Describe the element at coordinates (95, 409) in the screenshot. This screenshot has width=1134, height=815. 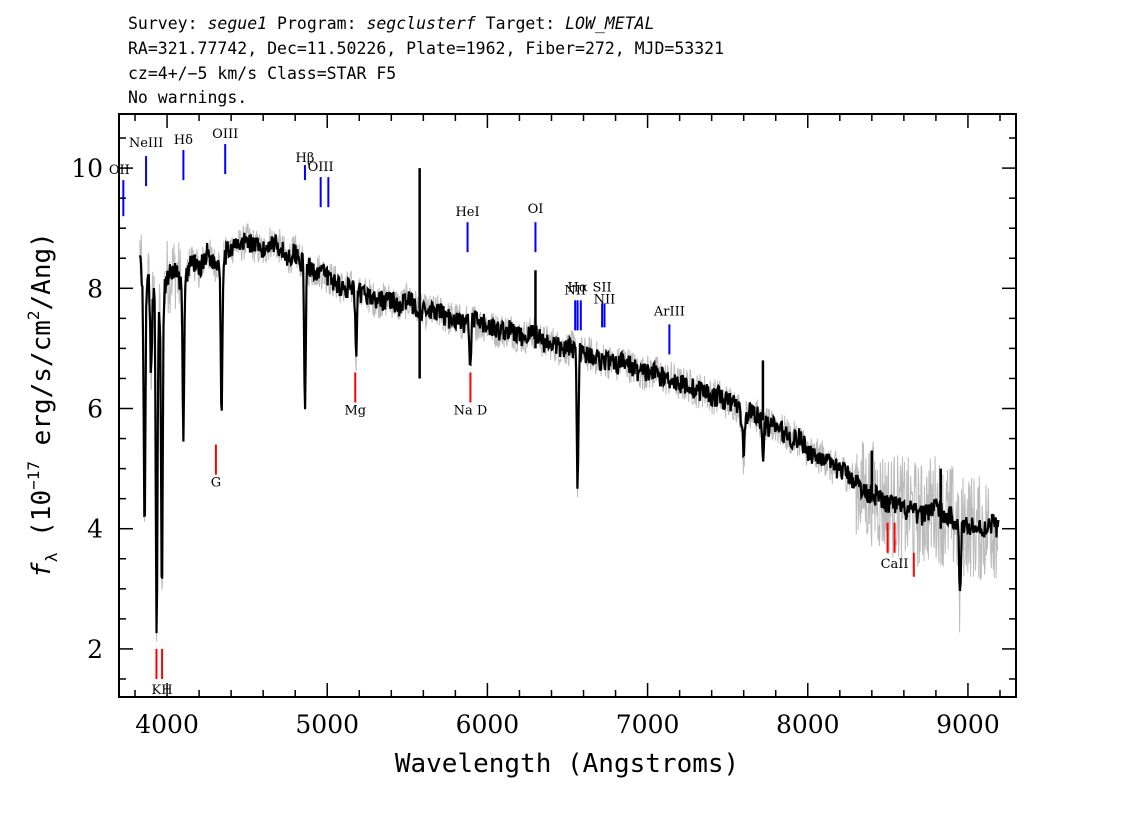
I see `y-tick-label: 6` at that location.